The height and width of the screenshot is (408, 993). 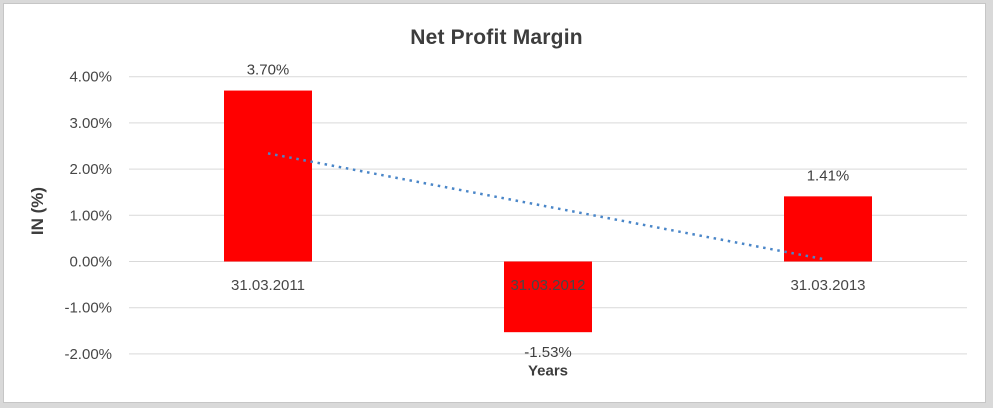 What do you see at coordinates (90, 77) in the screenshot?
I see `y-tick-label: 4.00%` at bounding box center [90, 77].